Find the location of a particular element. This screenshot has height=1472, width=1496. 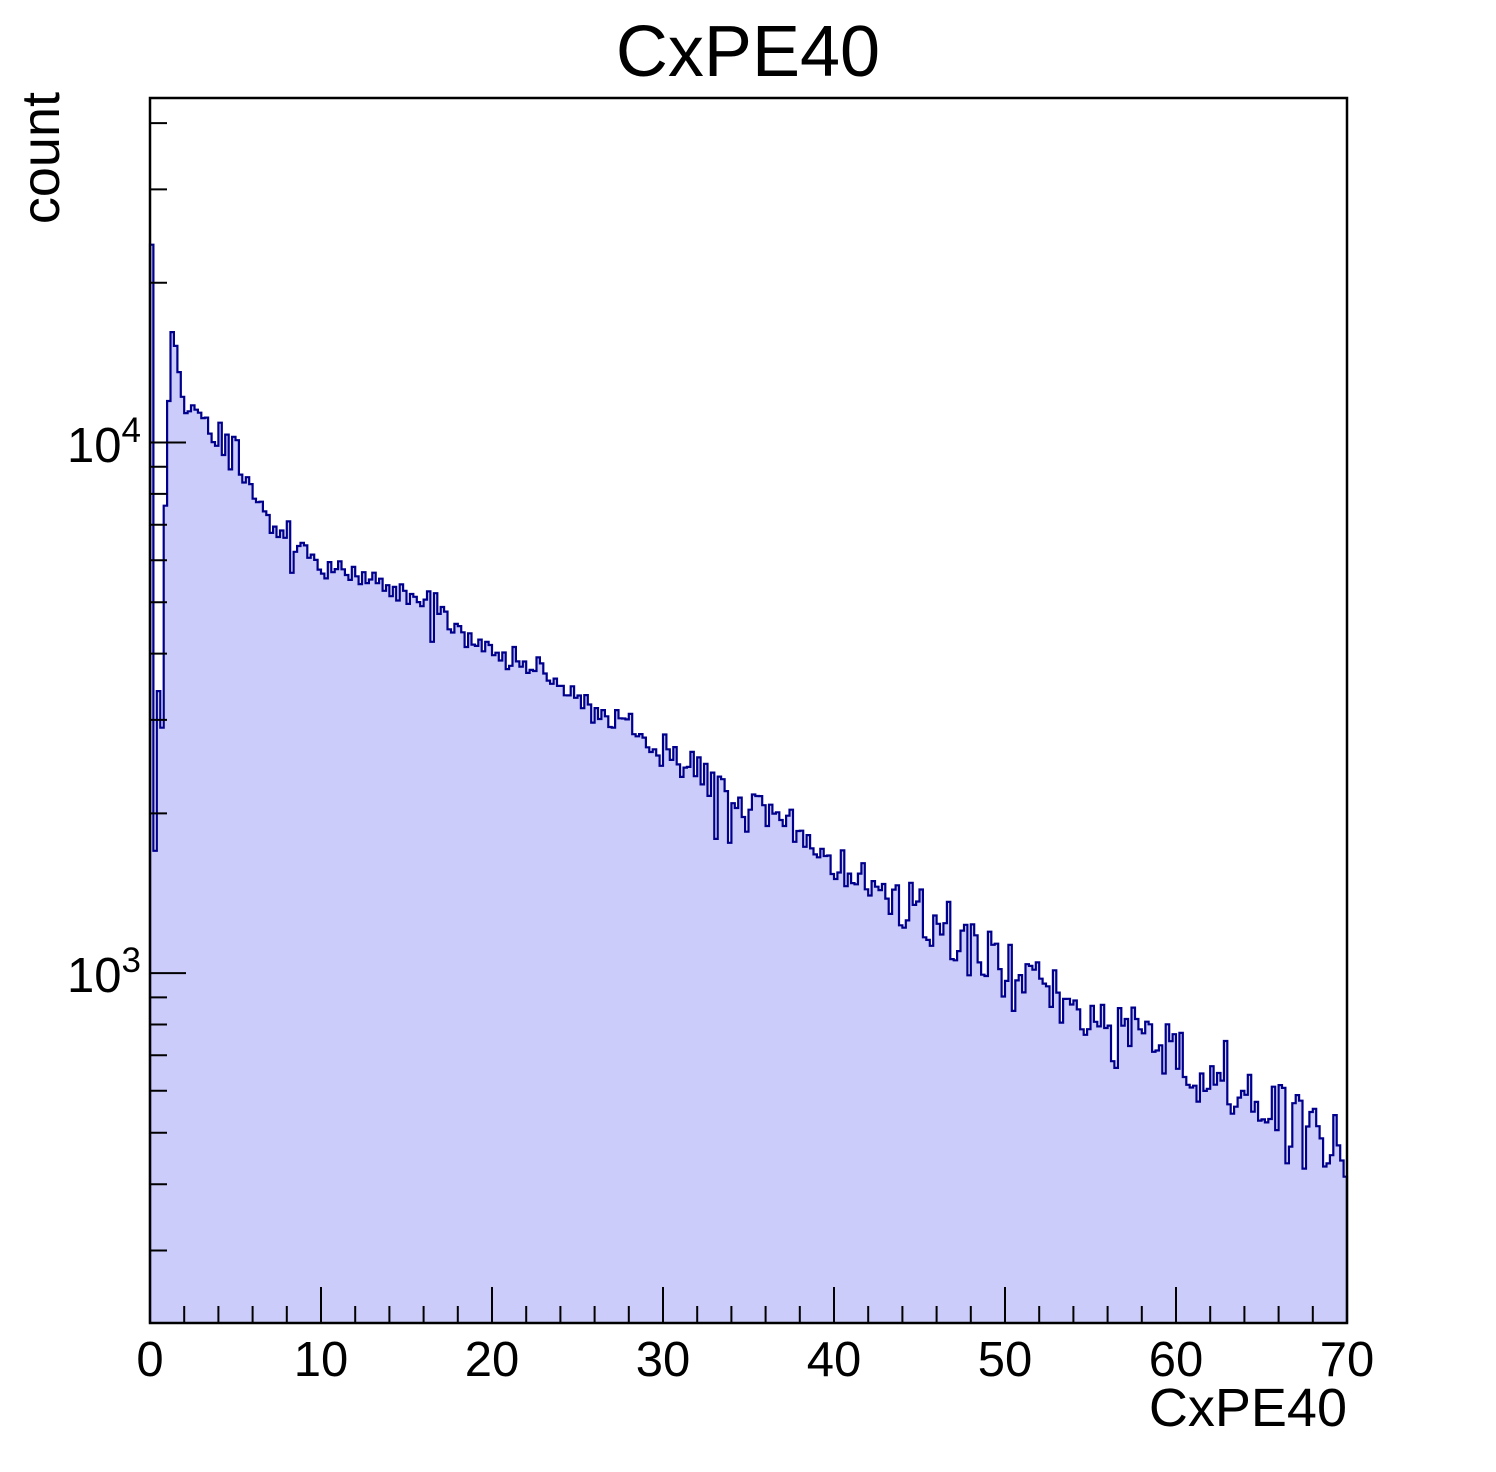

x-tick-label: 0 is located at coordinates (150, 1360).